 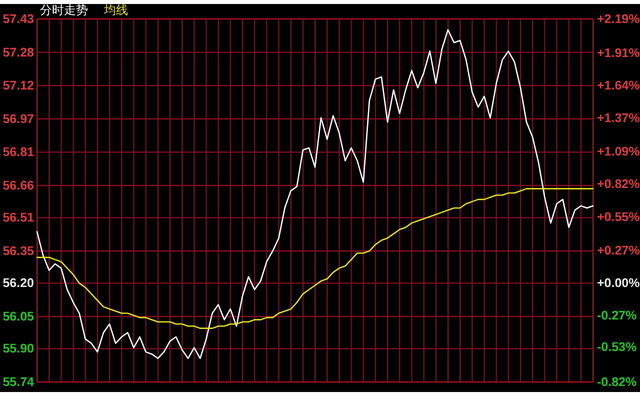 I want to click on y-tick-label: 56.97, so click(x=18, y=119).